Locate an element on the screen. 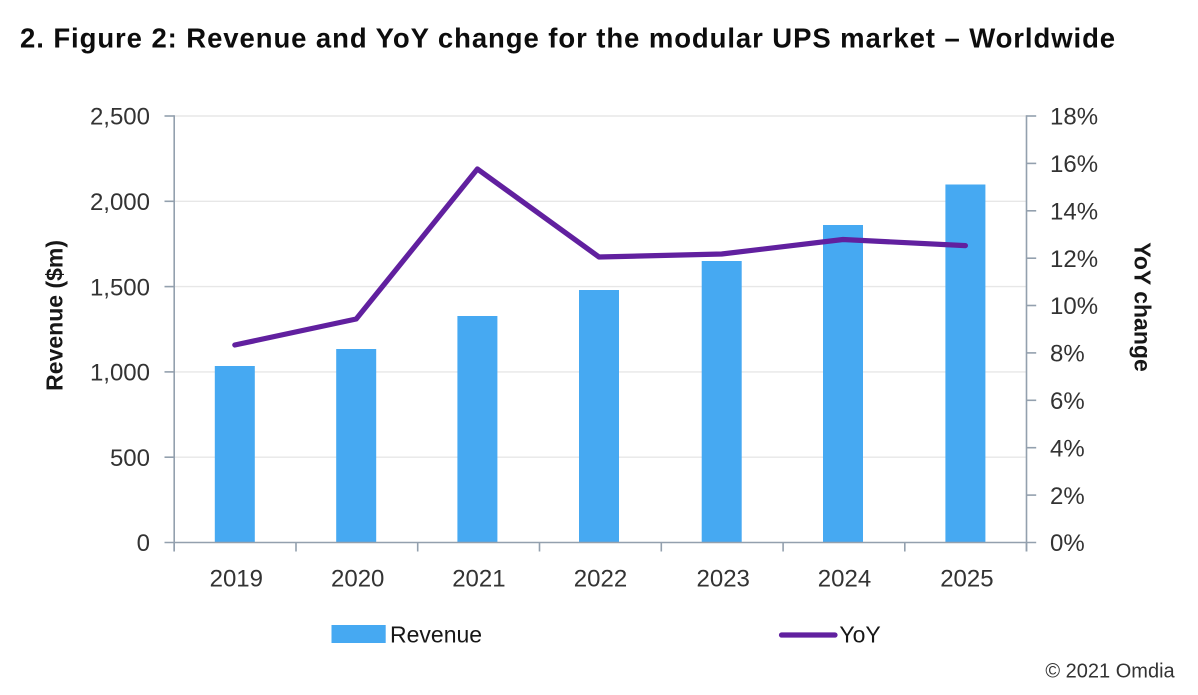 This screenshot has width=1198, height=695. svg-text: Revenue ($m) is located at coordinates (55, 315).